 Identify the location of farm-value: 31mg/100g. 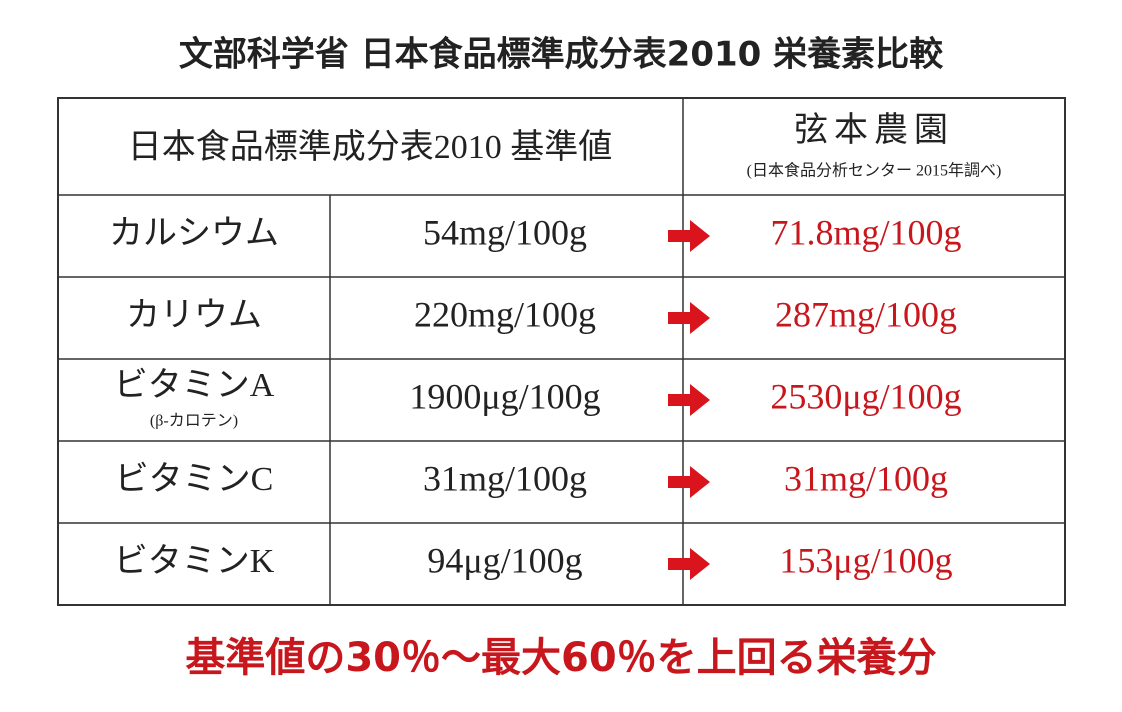
(866, 478).